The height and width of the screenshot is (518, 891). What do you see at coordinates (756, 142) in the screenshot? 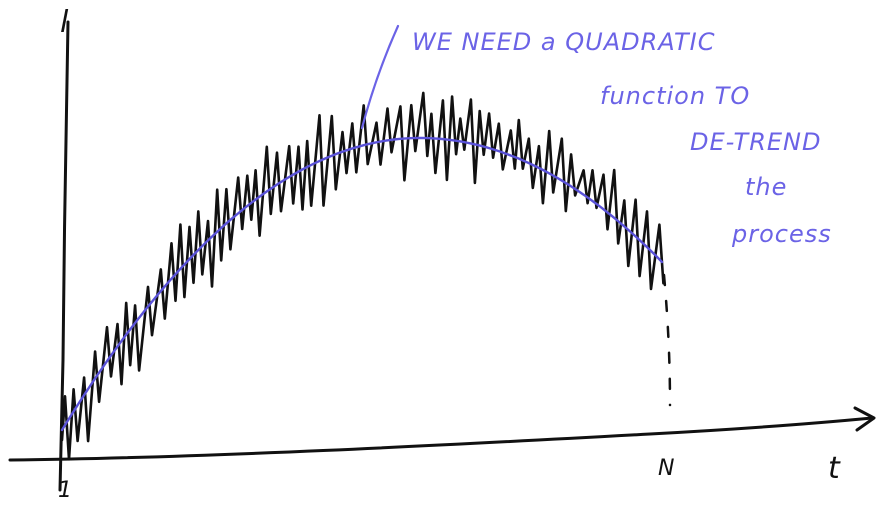
I see `note-line-3: DE-TREND` at bounding box center [756, 142].